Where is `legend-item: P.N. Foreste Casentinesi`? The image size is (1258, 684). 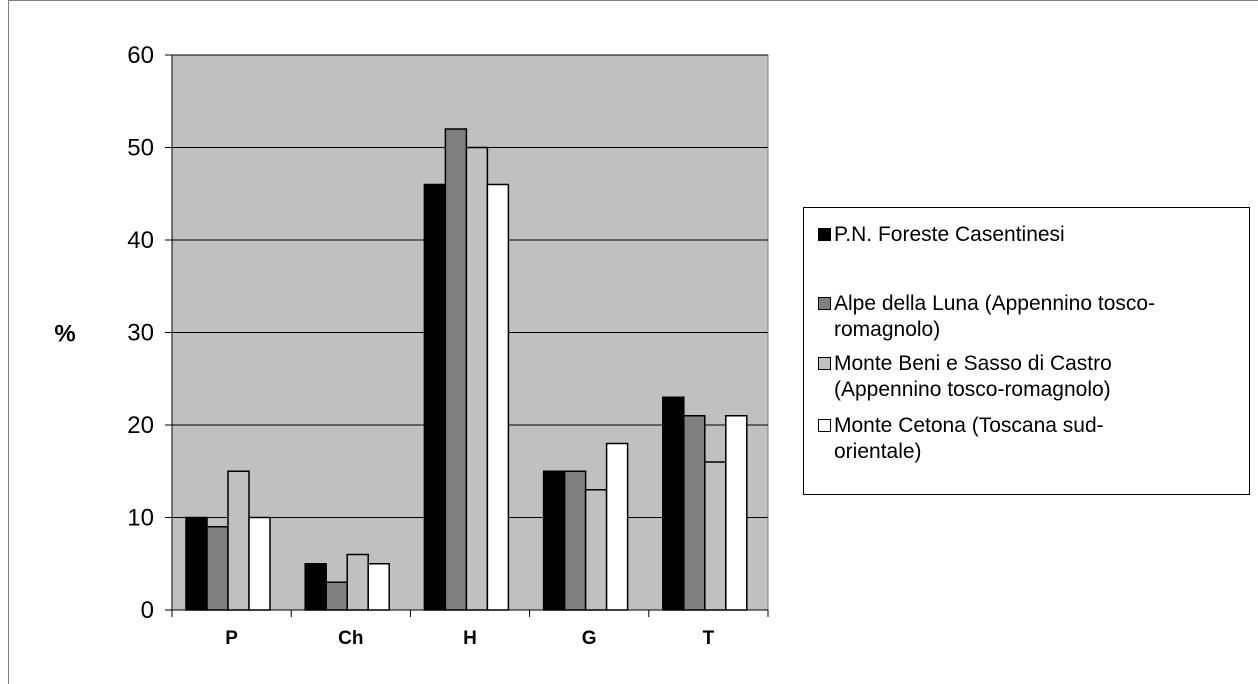
legend-item: P.N. Foreste Casentinesi is located at coordinates (1028, 235).